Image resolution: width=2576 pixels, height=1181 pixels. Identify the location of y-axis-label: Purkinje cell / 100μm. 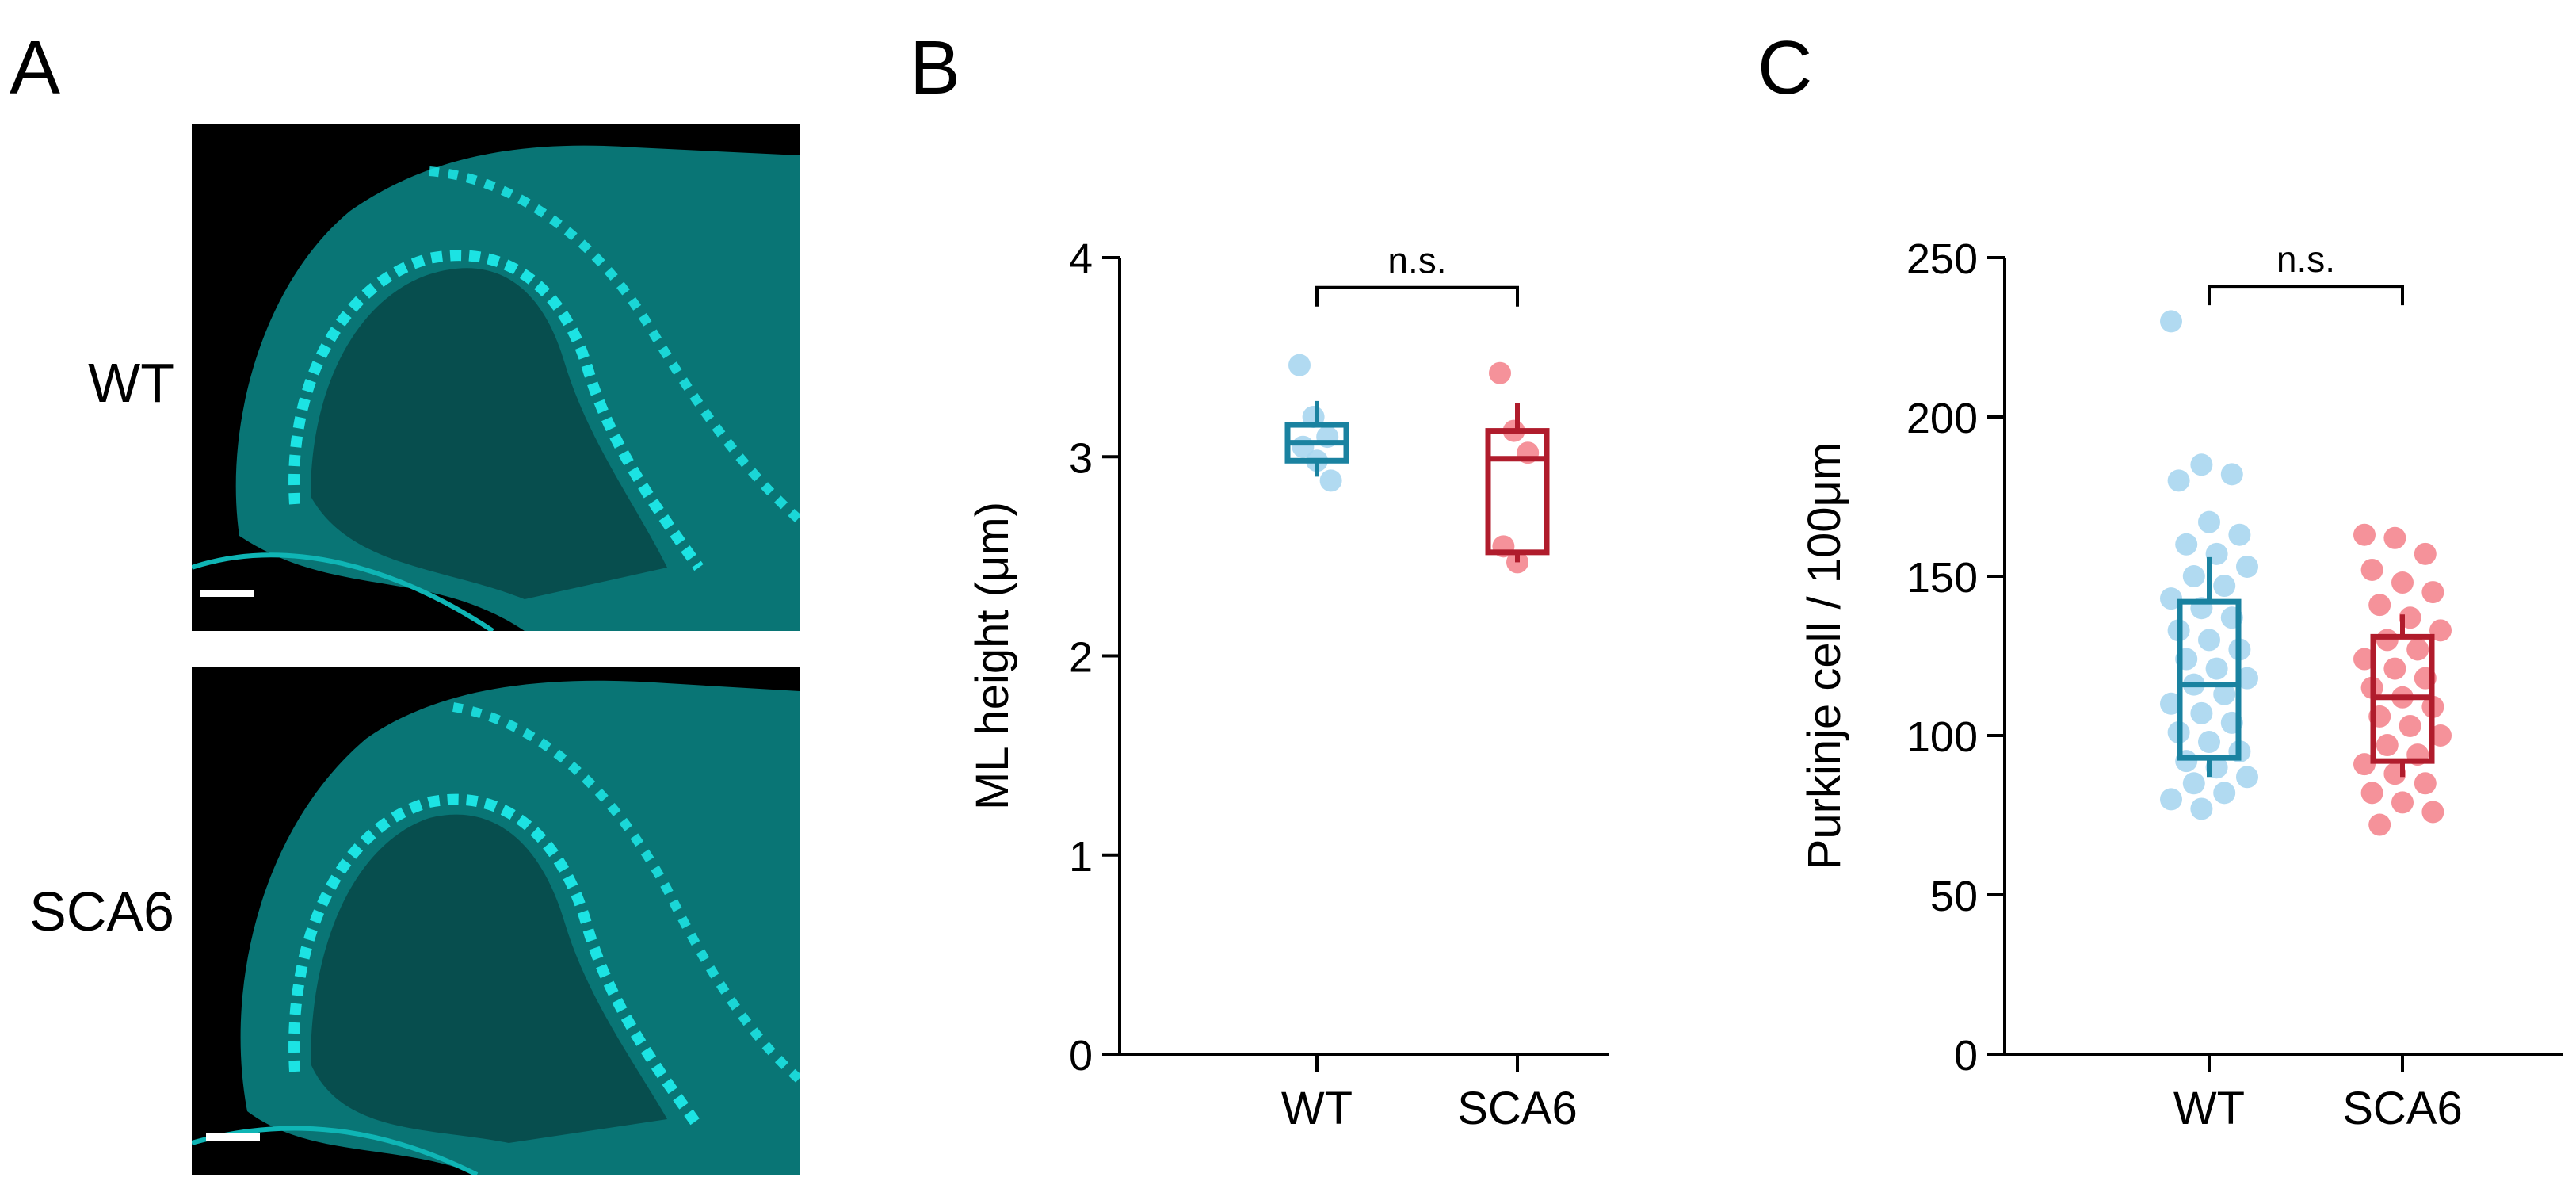
(1824, 656).